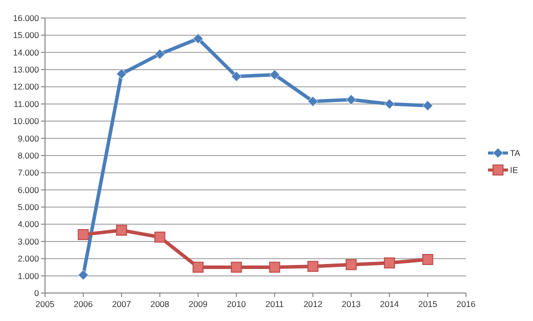  Describe the element at coordinates (26, 35) in the screenshot. I see `y-tick-label: 15.000` at that location.